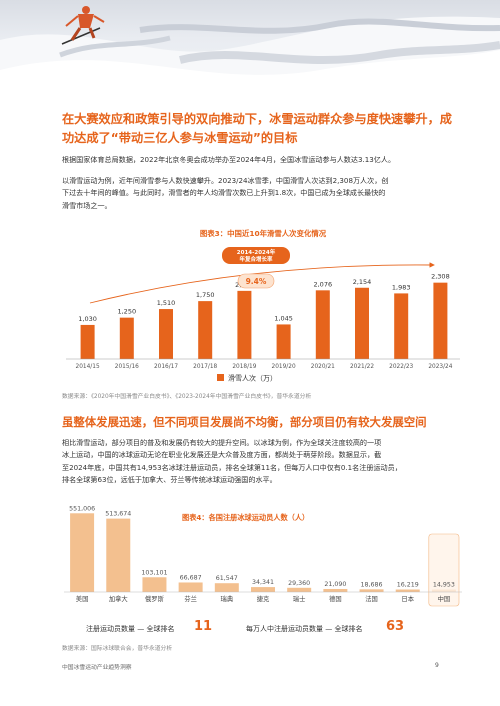 Image resolution: width=500 pixels, height=706 pixels. Describe the element at coordinates (117, 649) in the screenshot. I see `chart4-source: 数据来源：国际冰球联合会，普华永道分析` at that location.